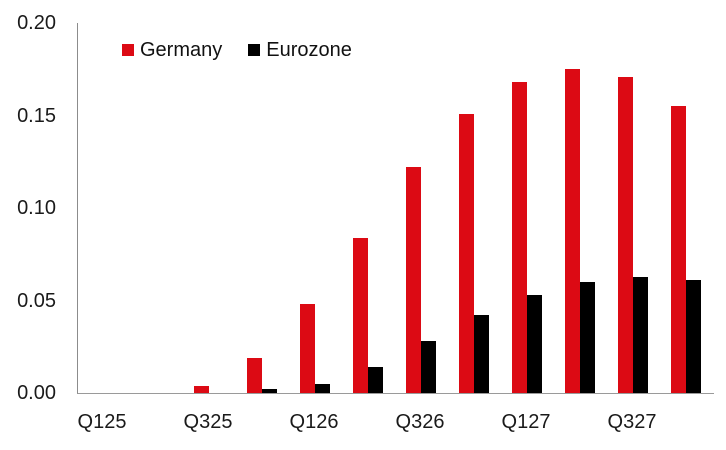 This screenshot has width=726, height=450. I want to click on bar-germany-q227, so click(572, 231).